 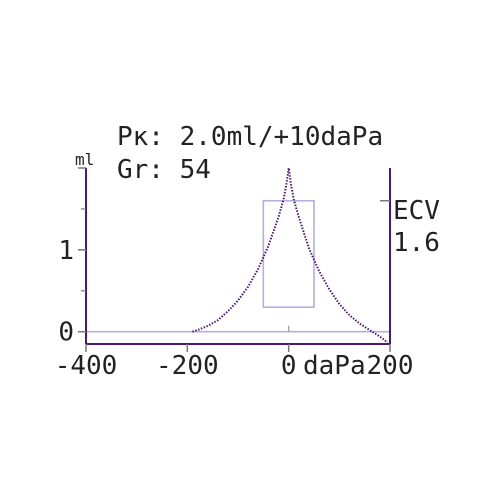 I want to click on x-tick-label: -400, so click(x=86, y=366).